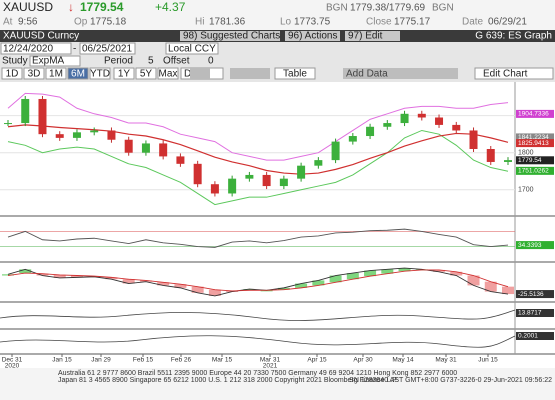  I want to click on ma-line, so click(258, 149).